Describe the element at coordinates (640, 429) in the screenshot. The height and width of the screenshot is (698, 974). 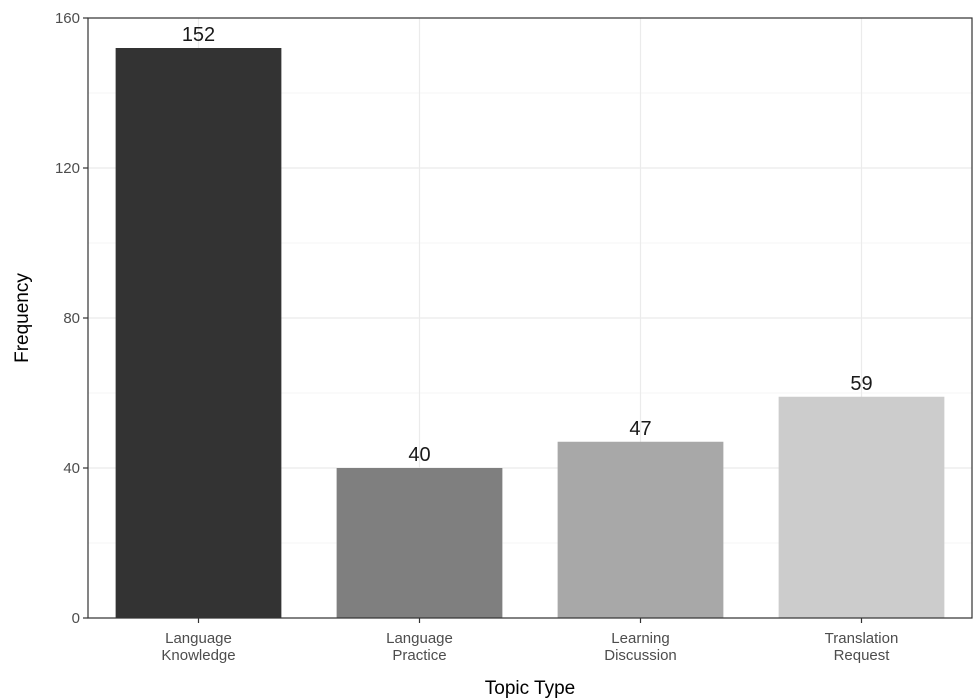
I see `bar-value-label: 47` at that location.